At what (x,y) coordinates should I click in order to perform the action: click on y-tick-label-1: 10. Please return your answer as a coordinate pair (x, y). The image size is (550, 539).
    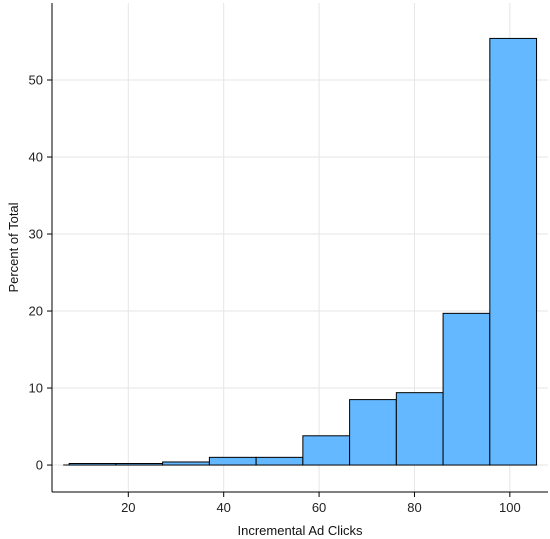
    Looking at the image, I should click on (36, 388).